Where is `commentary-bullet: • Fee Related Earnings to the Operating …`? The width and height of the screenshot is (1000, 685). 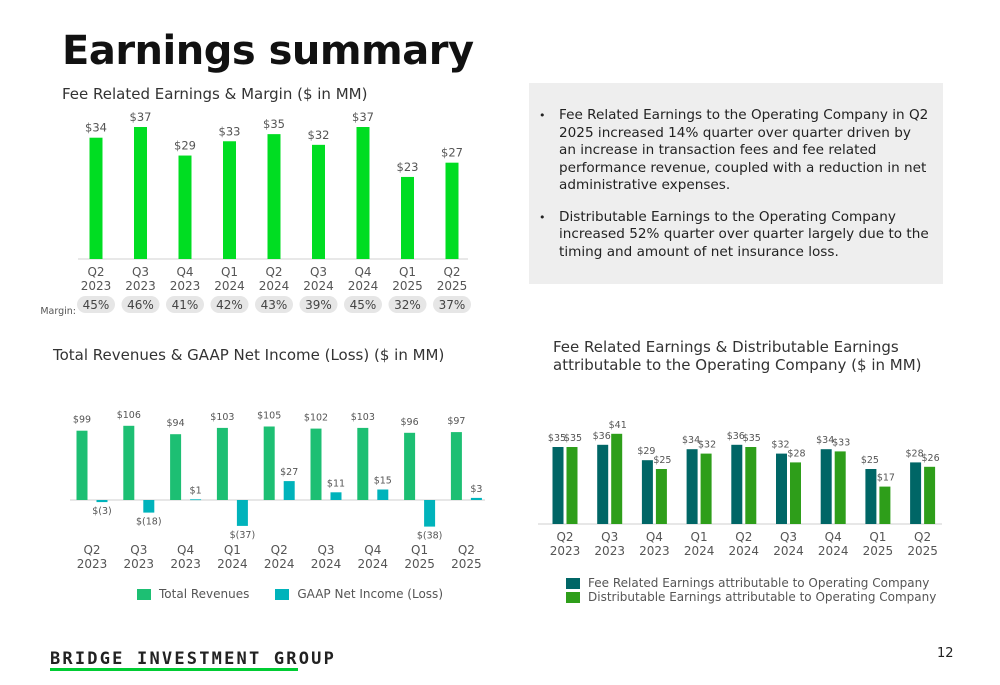
commentary-bullet: • Fee Related Earnings to the Operating … is located at coordinates (735, 151).